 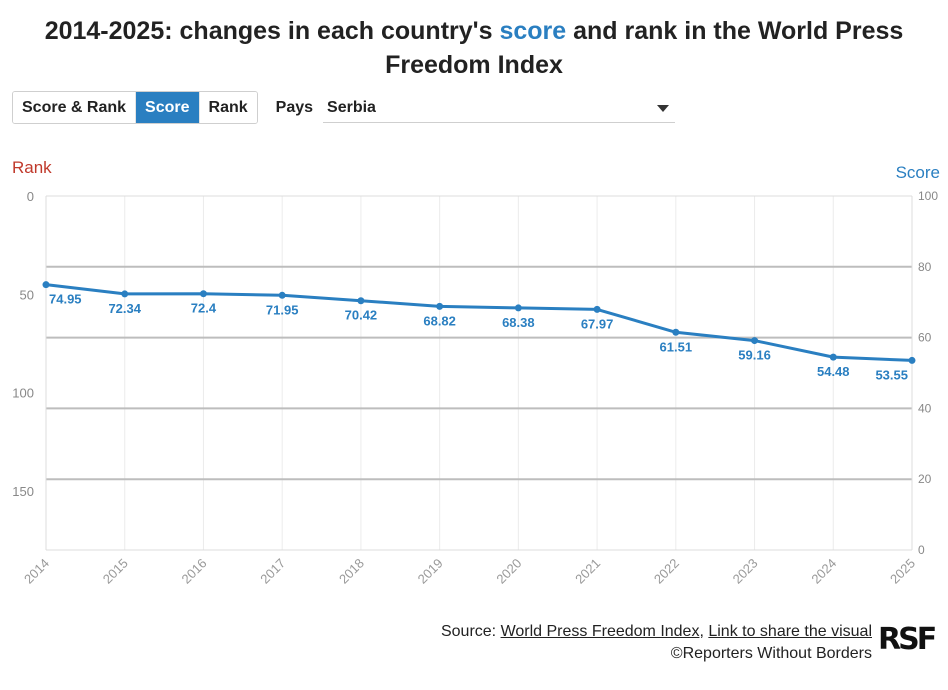 I want to click on country-select: Serbia, so click(x=499, y=107).